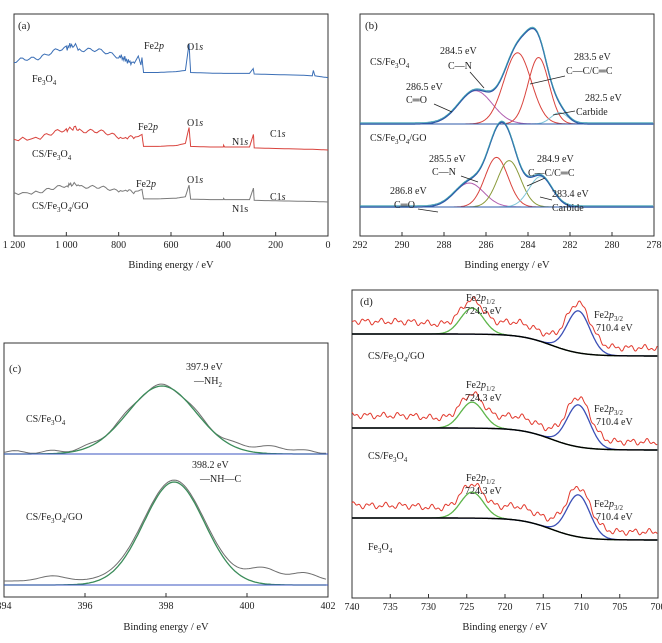 This screenshot has height=643, width=662. I want to click on panel-b-ann-3-energy: 283.5 eV, so click(592, 57).